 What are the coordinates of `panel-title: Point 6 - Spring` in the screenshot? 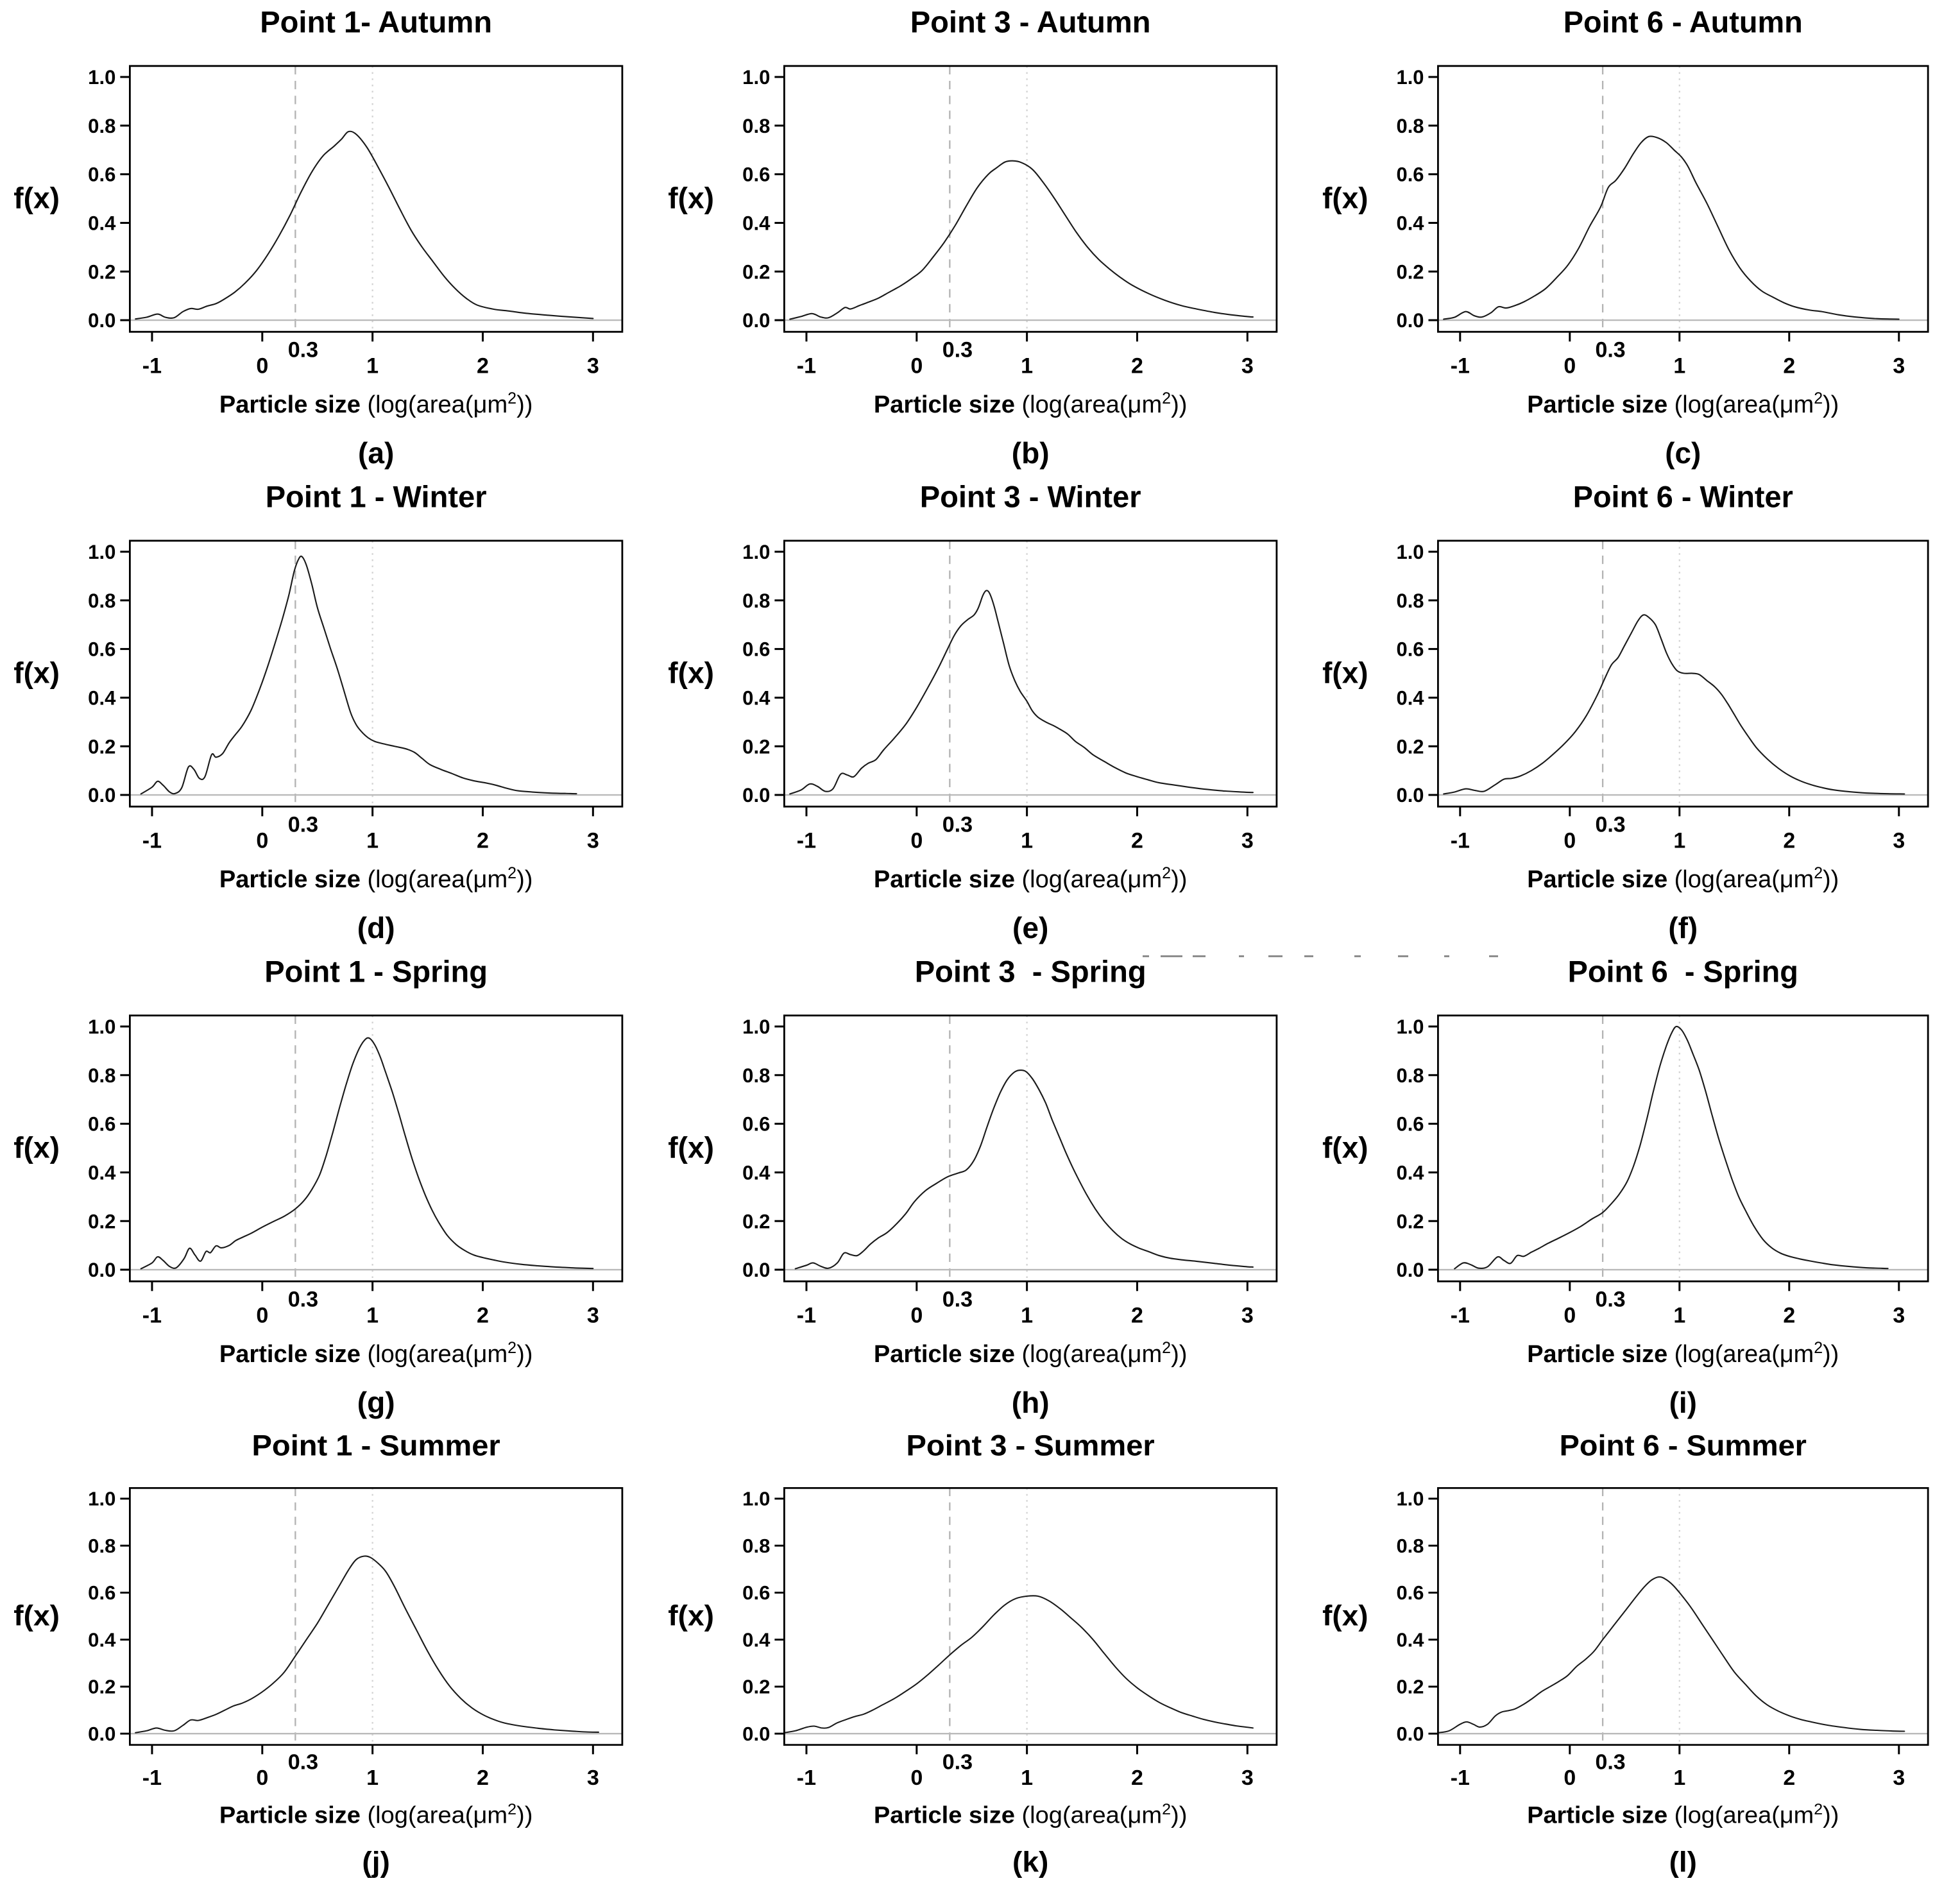 It's located at (1683, 971).